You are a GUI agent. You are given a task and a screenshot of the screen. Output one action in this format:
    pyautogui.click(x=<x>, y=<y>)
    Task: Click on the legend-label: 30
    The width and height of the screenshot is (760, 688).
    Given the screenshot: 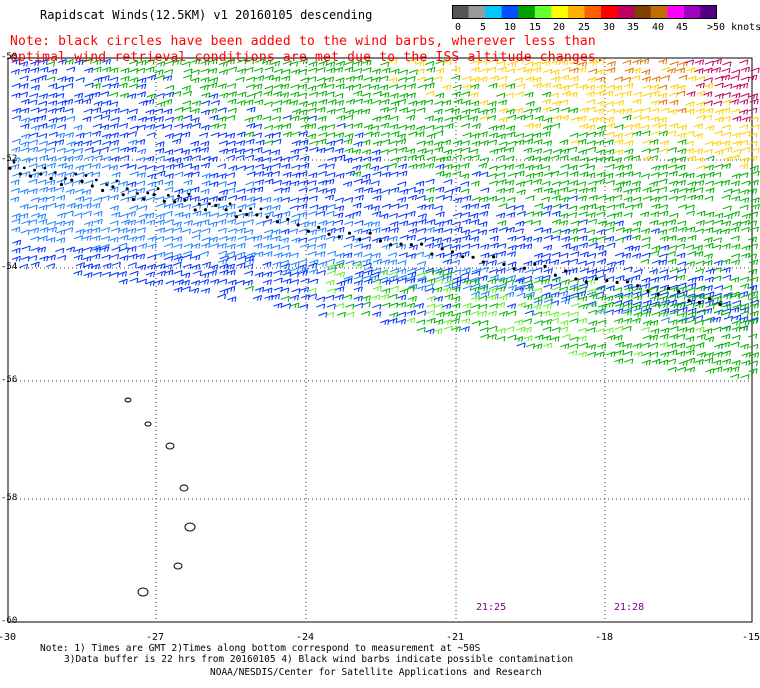 What is the action you would take?
    pyautogui.click(x=609, y=27)
    